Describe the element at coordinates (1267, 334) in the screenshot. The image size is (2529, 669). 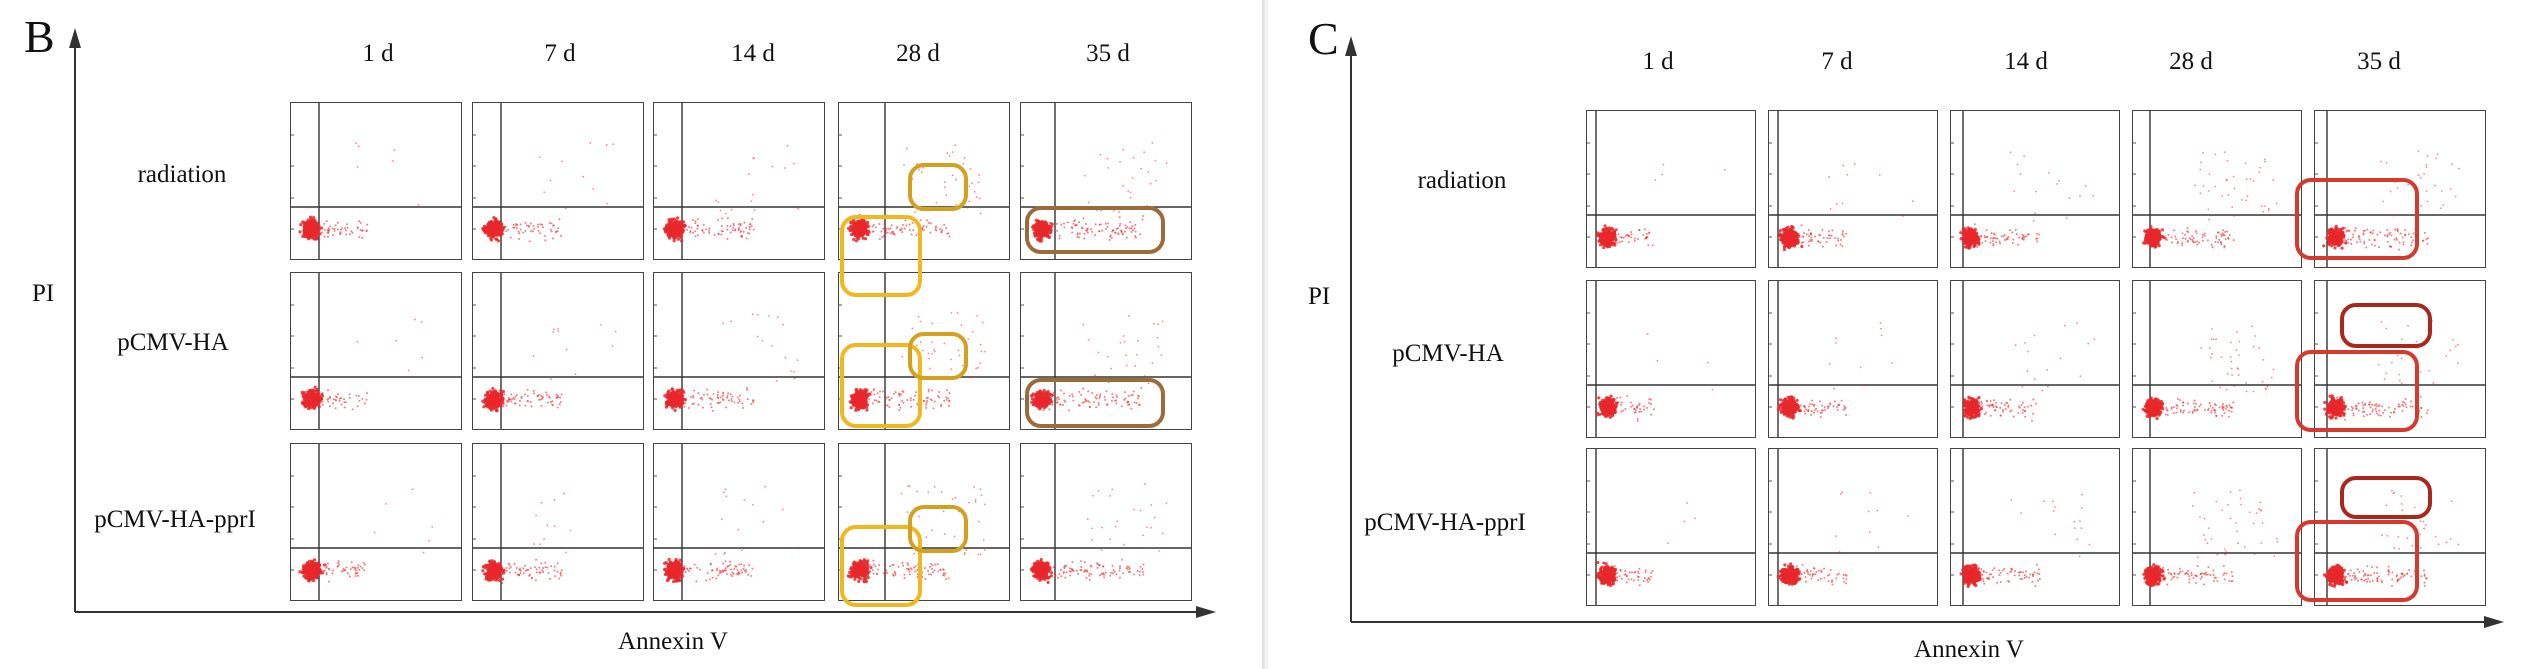
I see `panel-divider` at that location.